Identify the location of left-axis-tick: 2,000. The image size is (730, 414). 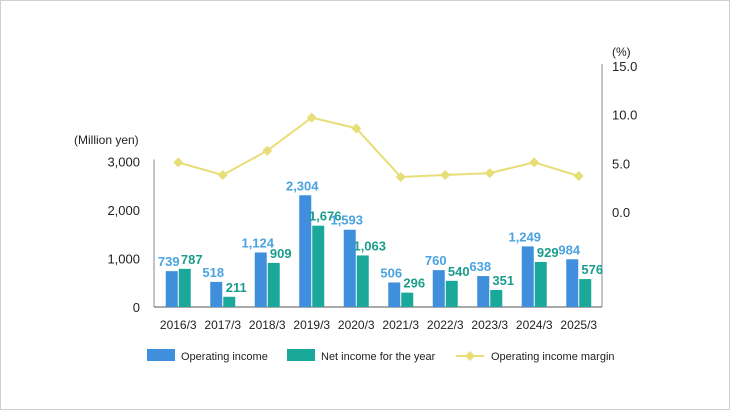
(123, 210).